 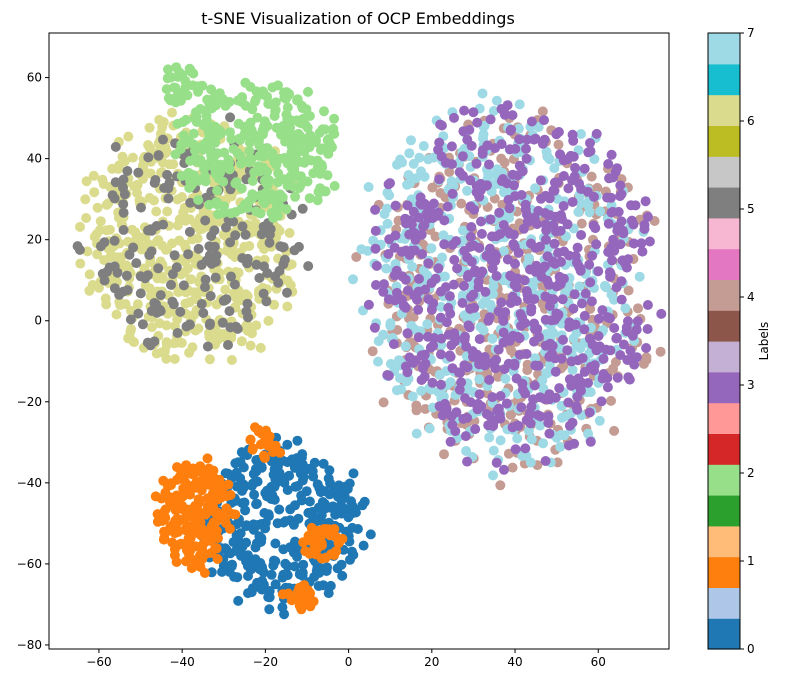 I want to click on colorbar-tick-label: 3, so click(x=751, y=385).